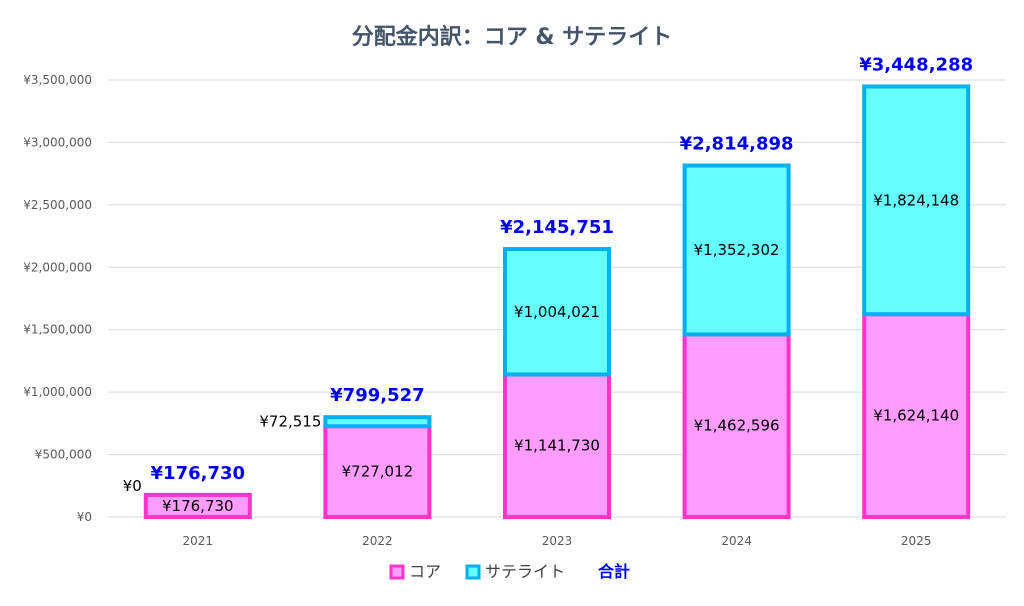 This screenshot has width=1024, height=606. Describe the element at coordinates (737, 426) in the screenshot. I see `core-value-label: ¥1,462,596` at that location.